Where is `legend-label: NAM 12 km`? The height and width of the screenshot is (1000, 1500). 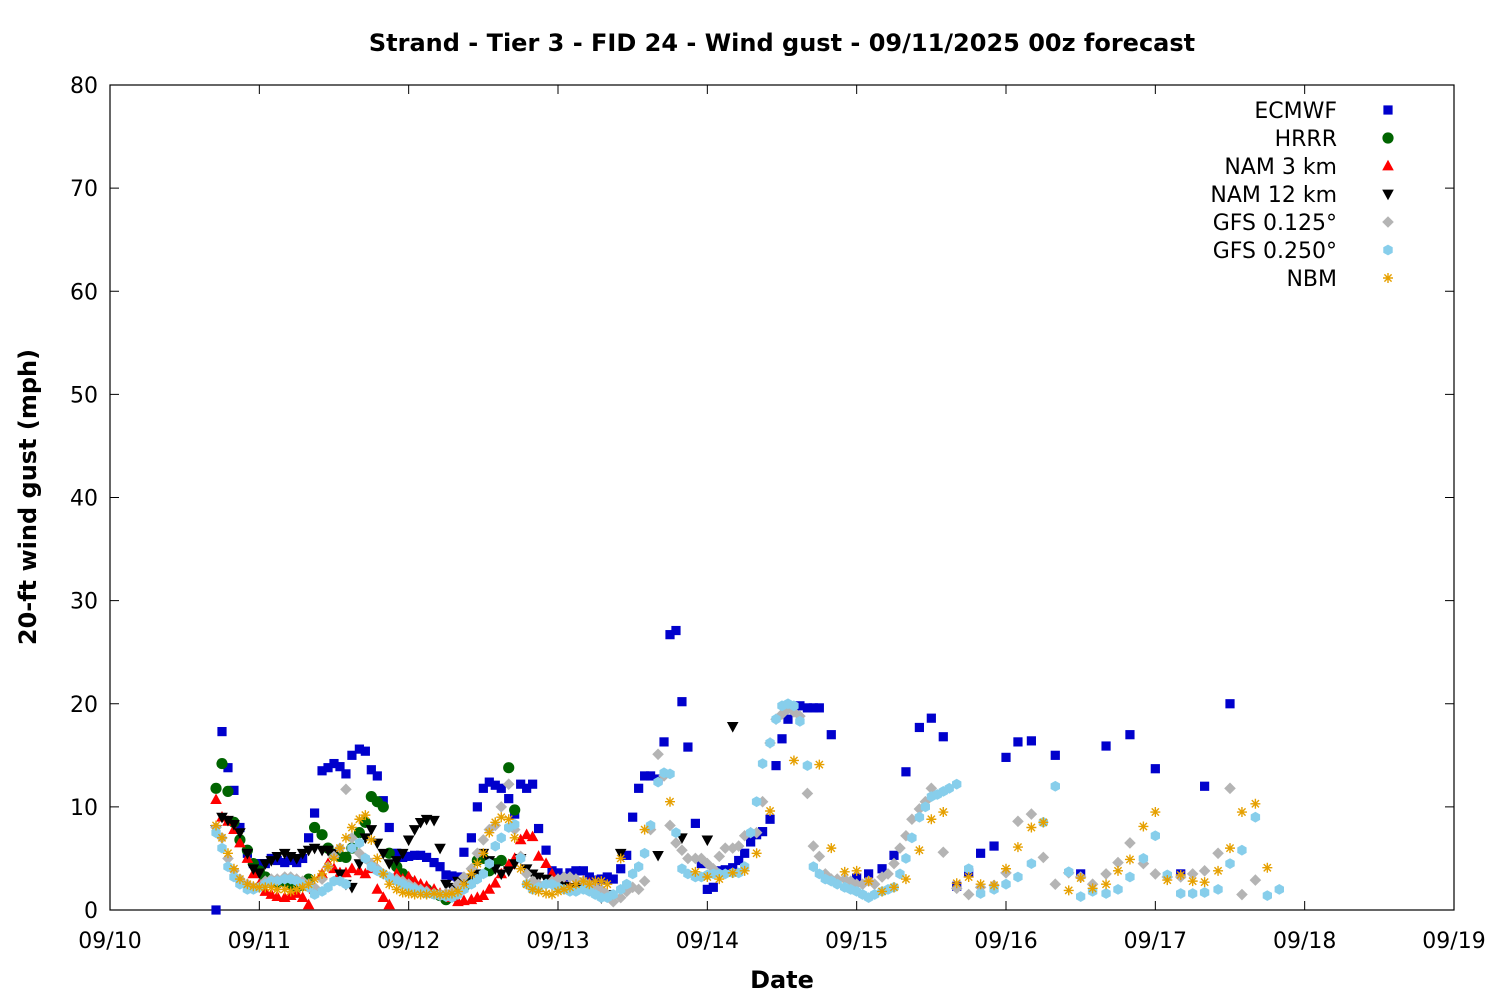
legend-label: NAM 12 km is located at coordinates (1273, 195).